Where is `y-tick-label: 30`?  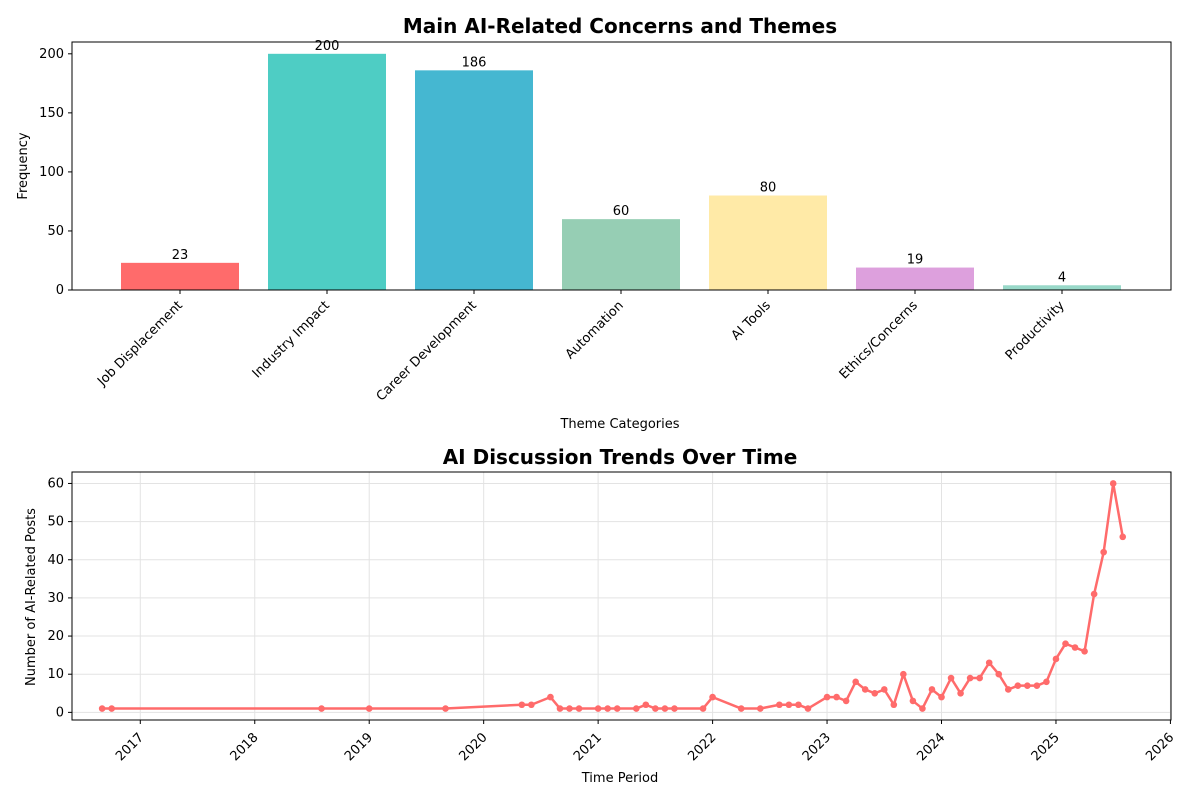
y-tick-label: 30 is located at coordinates (55, 598).